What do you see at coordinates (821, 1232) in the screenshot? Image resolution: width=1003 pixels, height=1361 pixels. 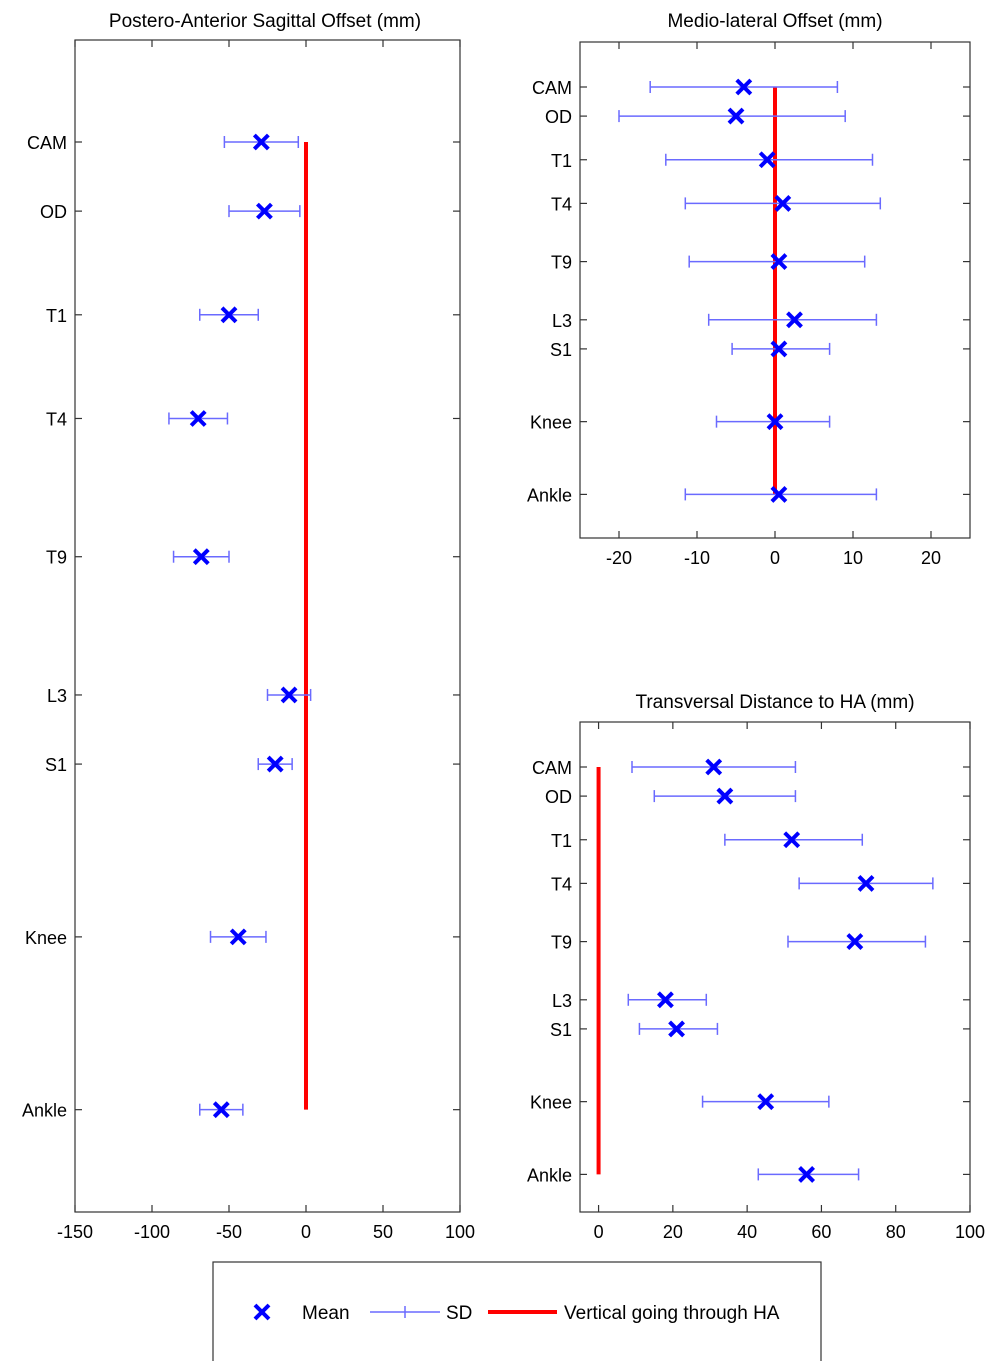 I see `x-tick-label: 60` at bounding box center [821, 1232].